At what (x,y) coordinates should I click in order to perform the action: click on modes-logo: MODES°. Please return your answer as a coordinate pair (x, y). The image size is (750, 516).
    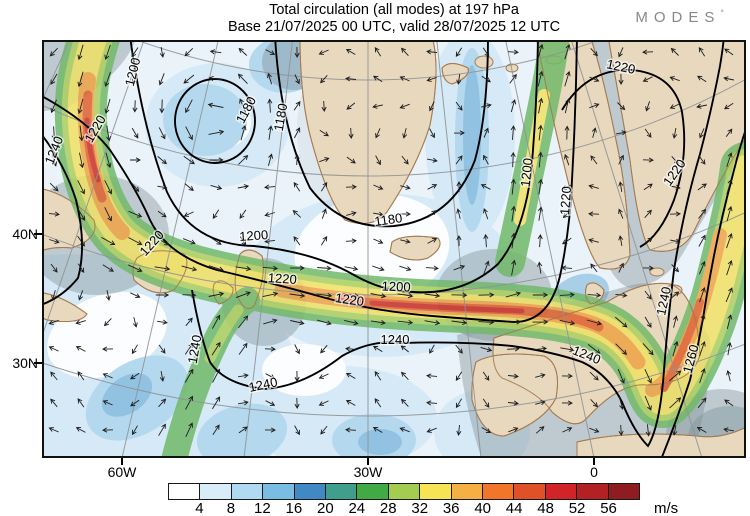
    Looking at the image, I should click on (679, 17).